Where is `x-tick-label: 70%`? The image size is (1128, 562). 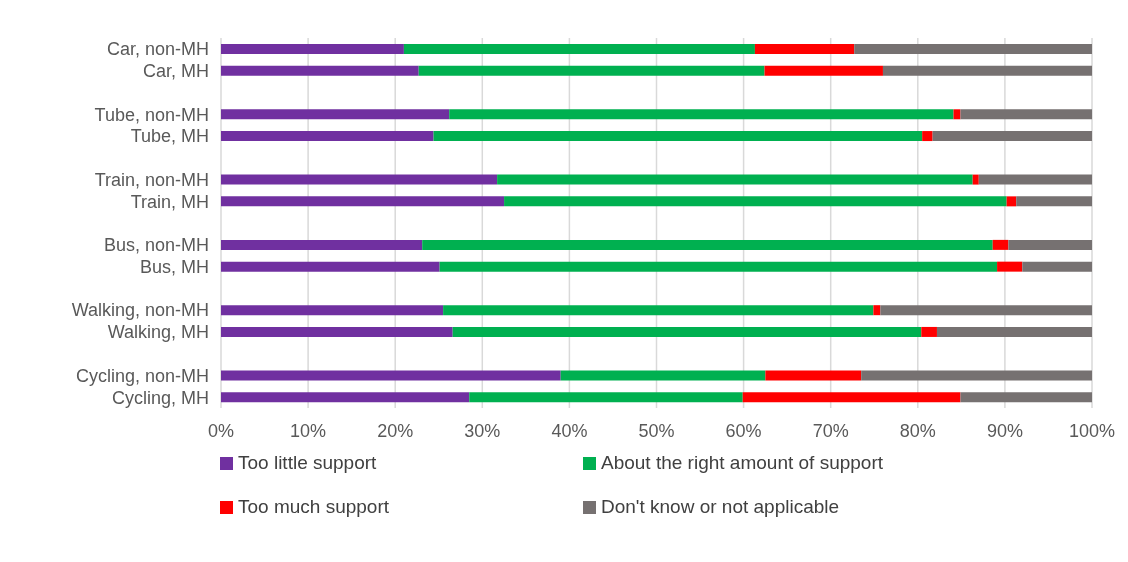 x-tick-label: 70% is located at coordinates (830, 430).